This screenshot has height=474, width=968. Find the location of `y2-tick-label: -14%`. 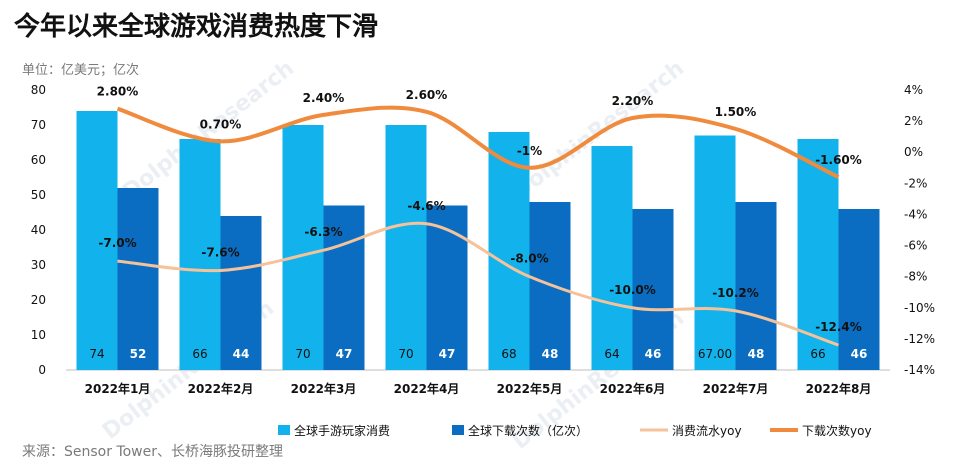

y2-tick-label: -14% is located at coordinates (919, 370).